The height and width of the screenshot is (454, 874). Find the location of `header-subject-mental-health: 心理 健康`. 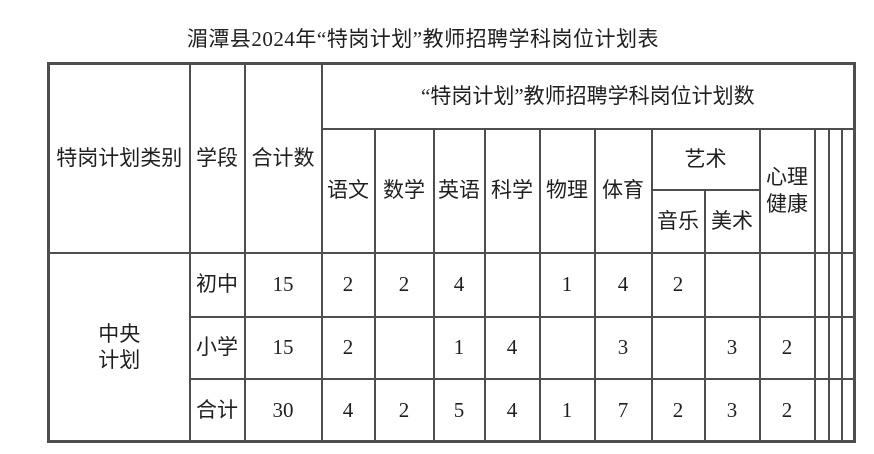

header-subject-mental-health: 心理 健康 is located at coordinates (787, 190).